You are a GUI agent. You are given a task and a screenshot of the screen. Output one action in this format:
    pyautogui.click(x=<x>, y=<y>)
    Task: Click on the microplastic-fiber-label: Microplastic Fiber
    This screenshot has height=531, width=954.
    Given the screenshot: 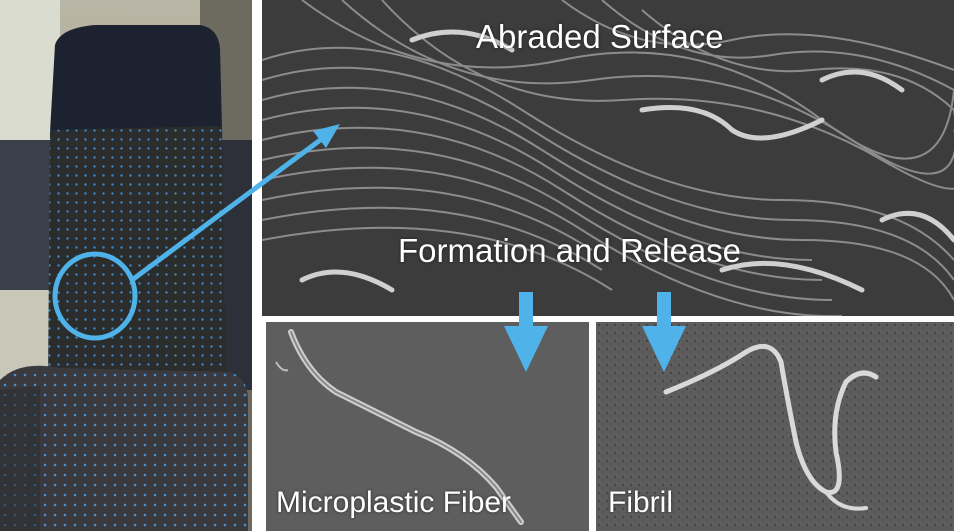 What is the action you would take?
    pyautogui.click(x=394, y=502)
    